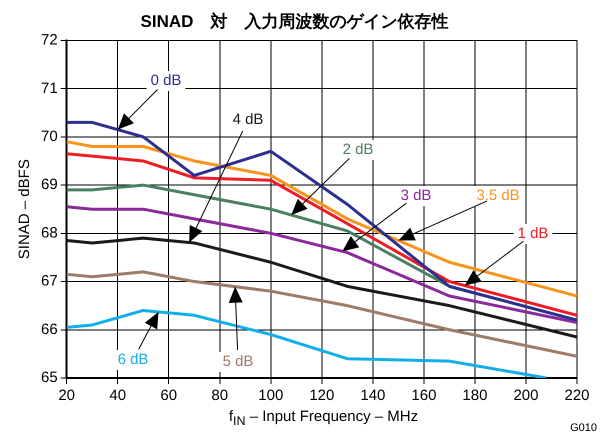 This screenshot has height=446, width=607. Describe the element at coordinates (533, 233) in the screenshot. I see `text: 1 dB` at that location.